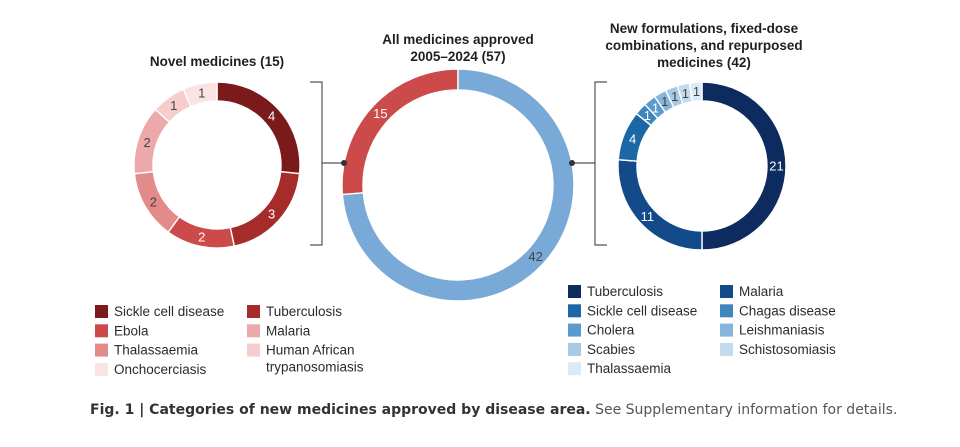  I want to click on novel-legend-swatch-sickle-cell-disease, so click(101, 311).